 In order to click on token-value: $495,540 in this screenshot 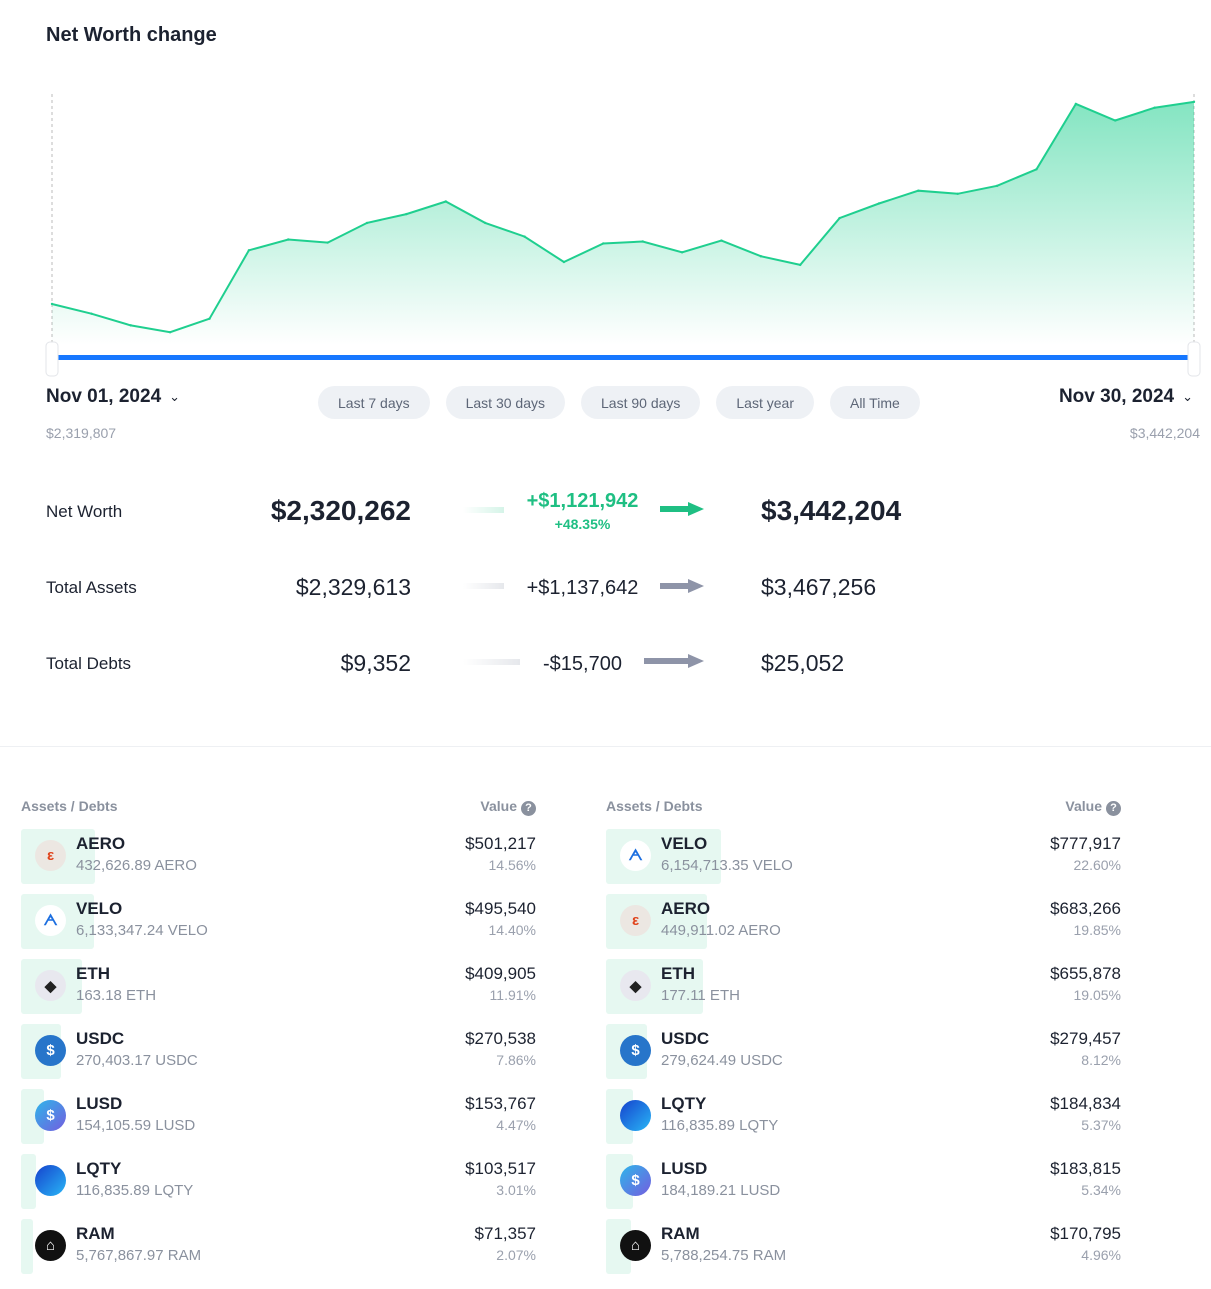, I will do `click(500, 908)`.